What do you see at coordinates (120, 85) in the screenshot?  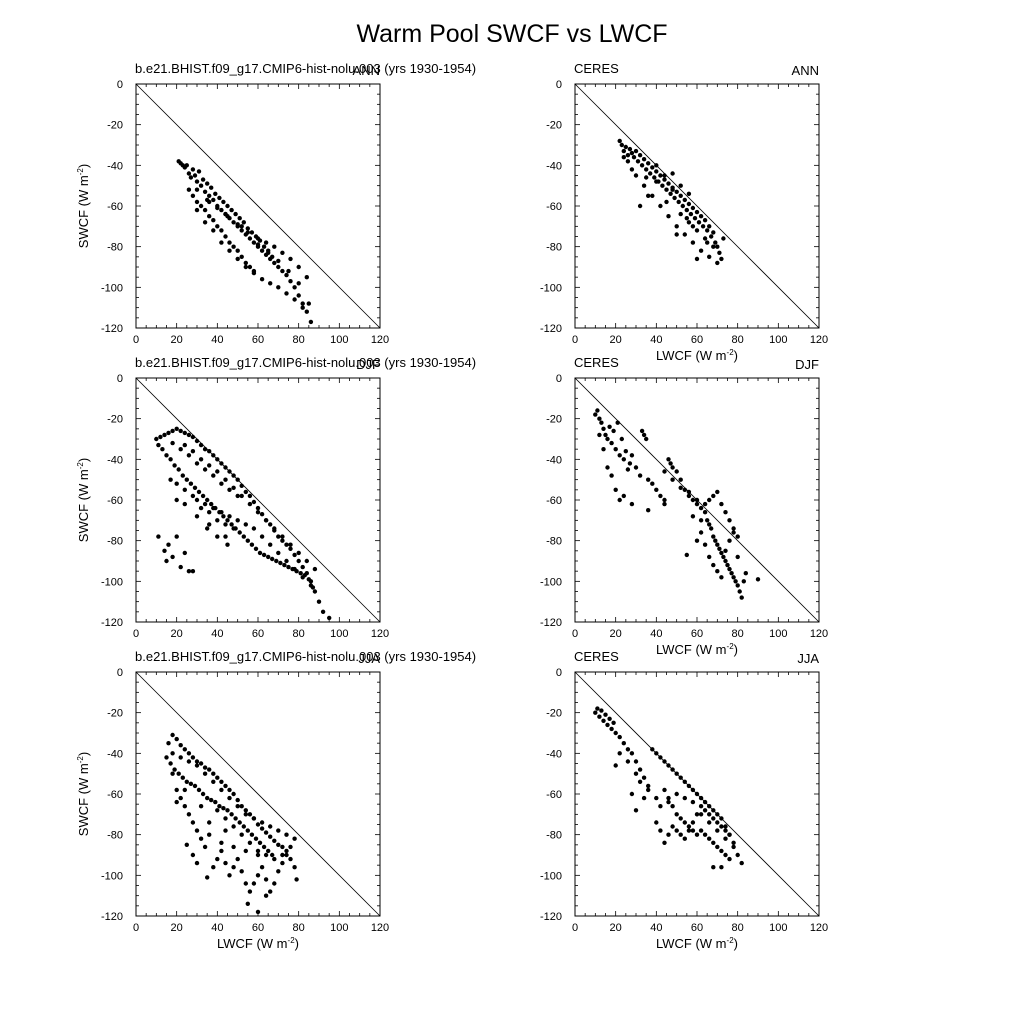 I see `y-tick-label: 0` at bounding box center [120, 85].